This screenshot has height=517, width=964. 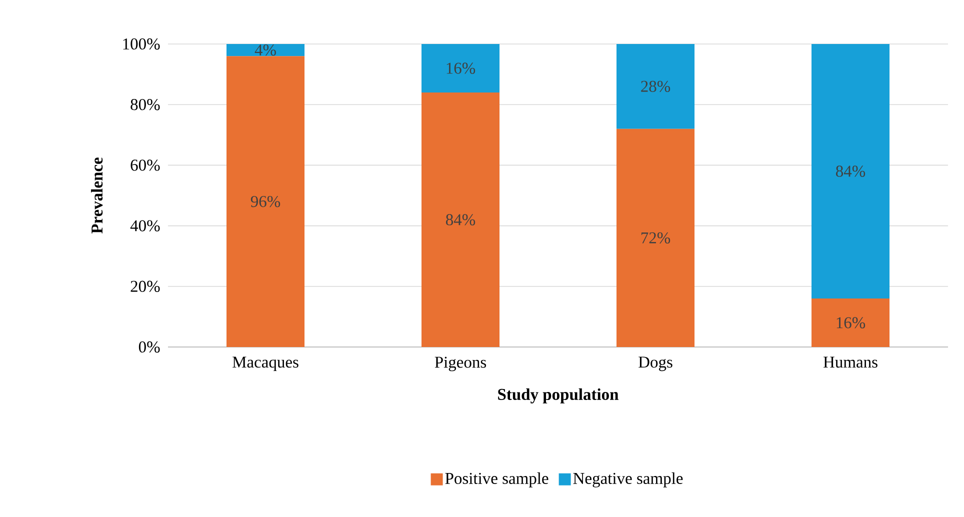 I want to click on y-tick-label: 80%, so click(x=145, y=104).